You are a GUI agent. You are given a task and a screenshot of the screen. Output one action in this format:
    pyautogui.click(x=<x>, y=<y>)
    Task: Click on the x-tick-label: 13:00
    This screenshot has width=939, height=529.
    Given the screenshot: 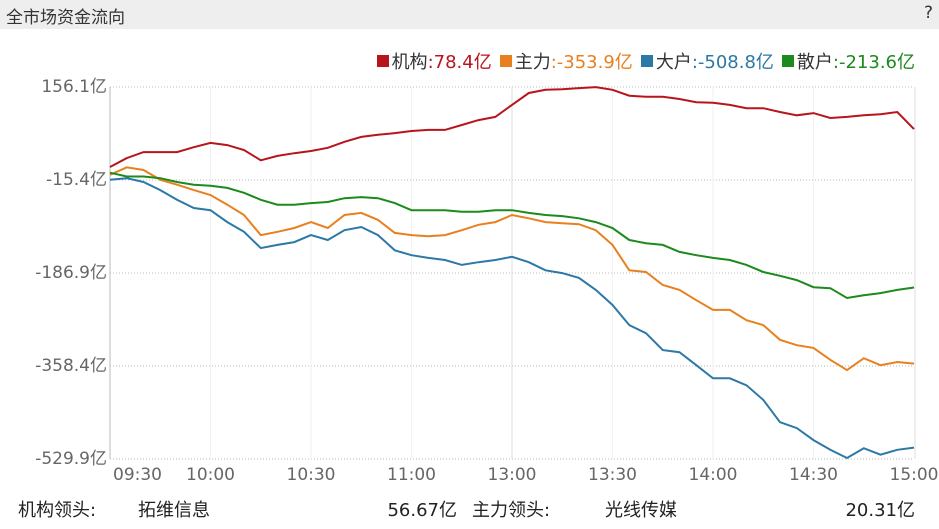 What is the action you would take?
    pyautogui.click(x=512, y=475)
    